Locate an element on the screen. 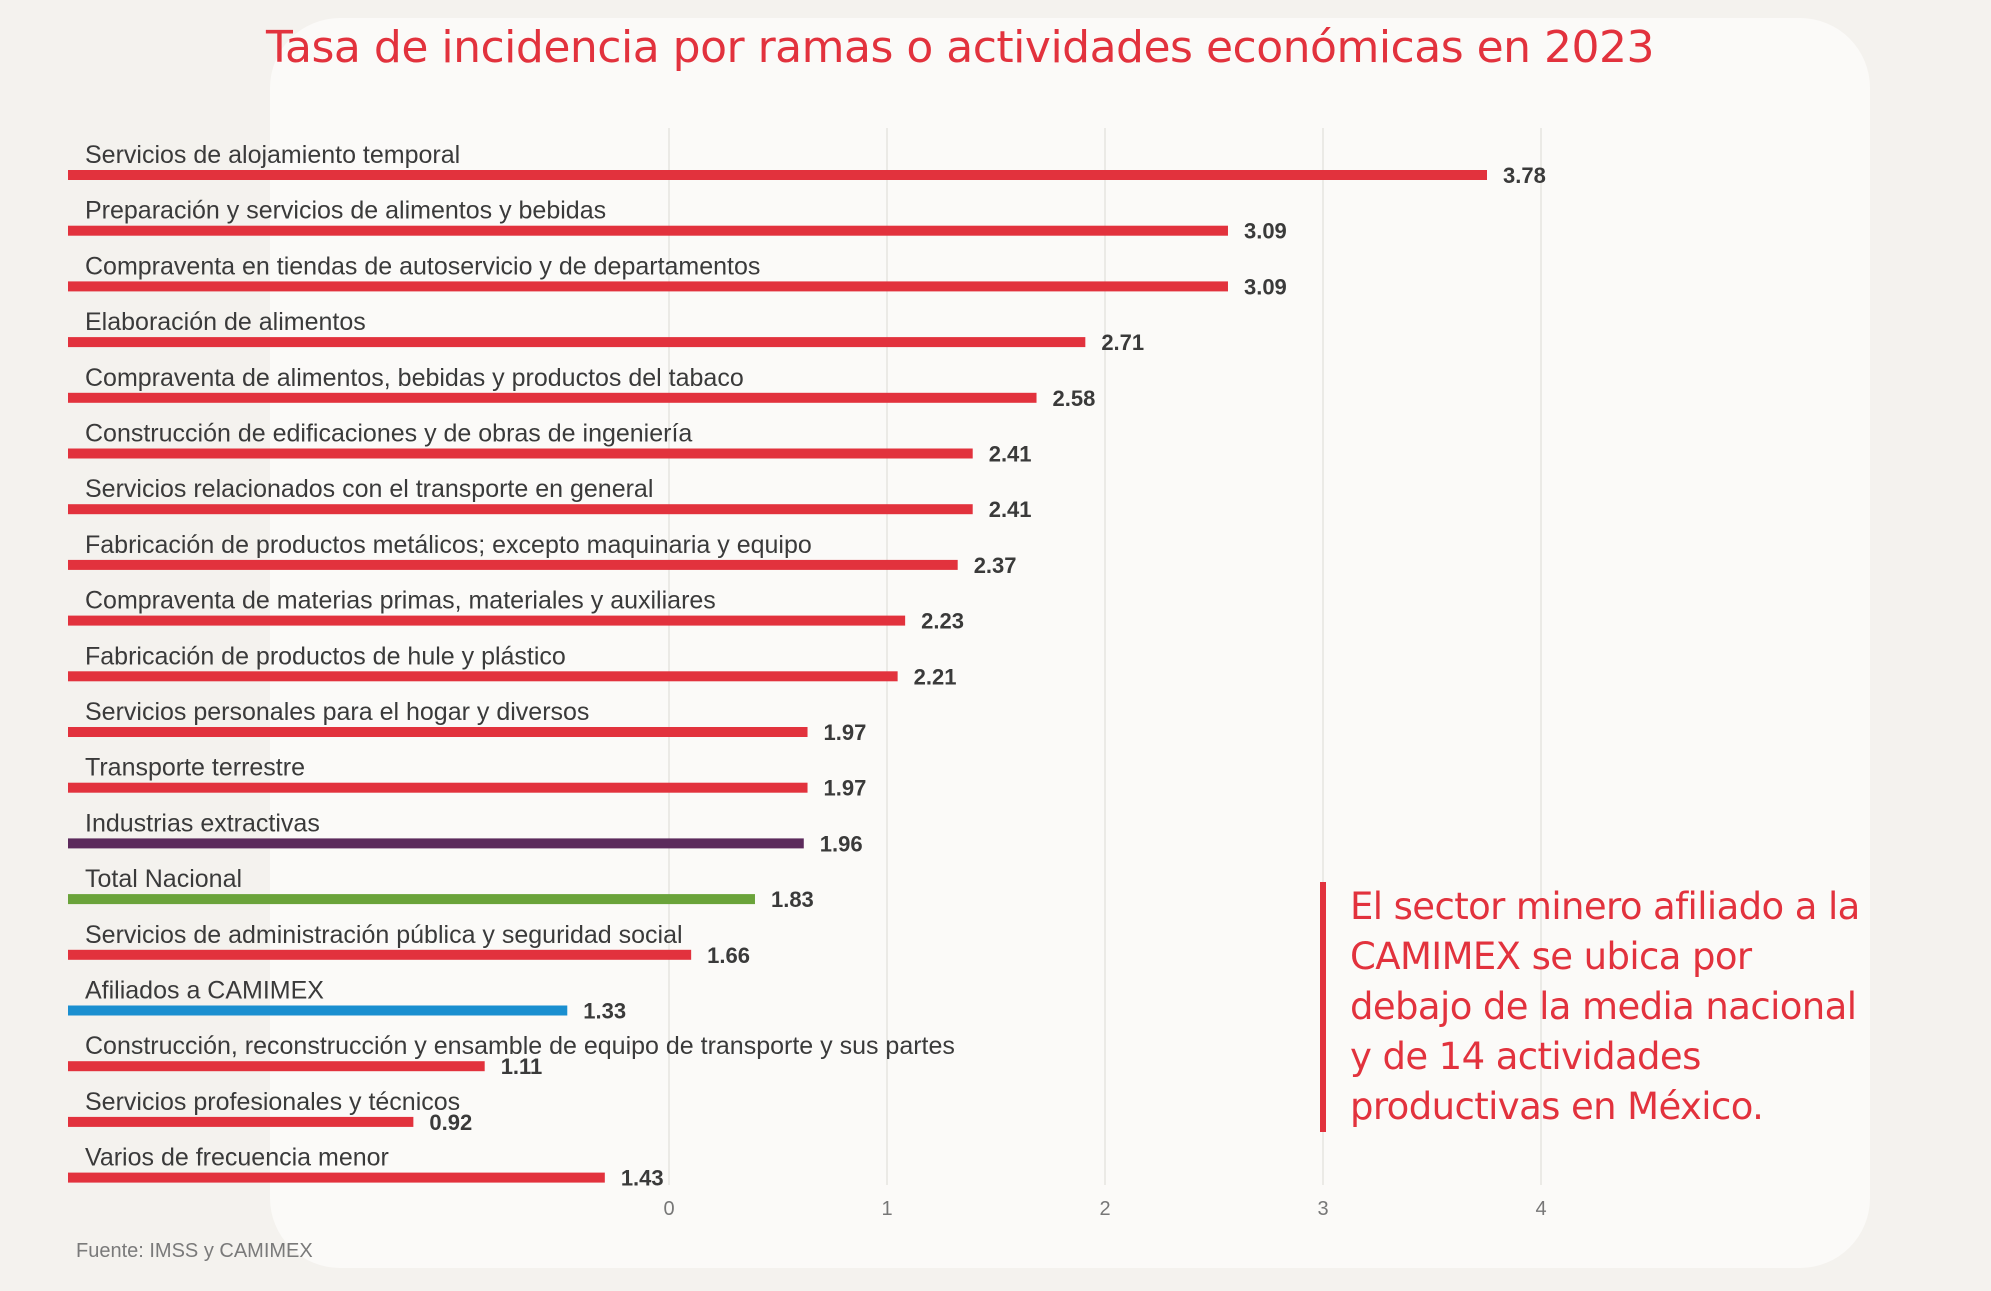  category-label: Industrias extractivas is located at coordinates (202, 823).